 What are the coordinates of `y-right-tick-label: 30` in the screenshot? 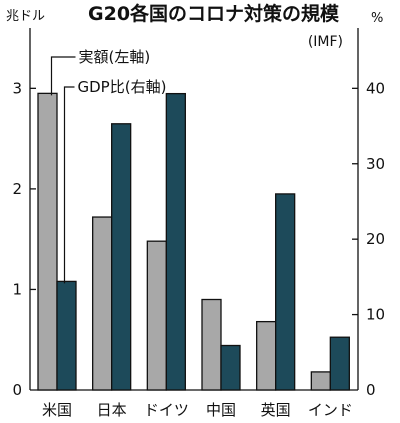 It's located at (375, 164).